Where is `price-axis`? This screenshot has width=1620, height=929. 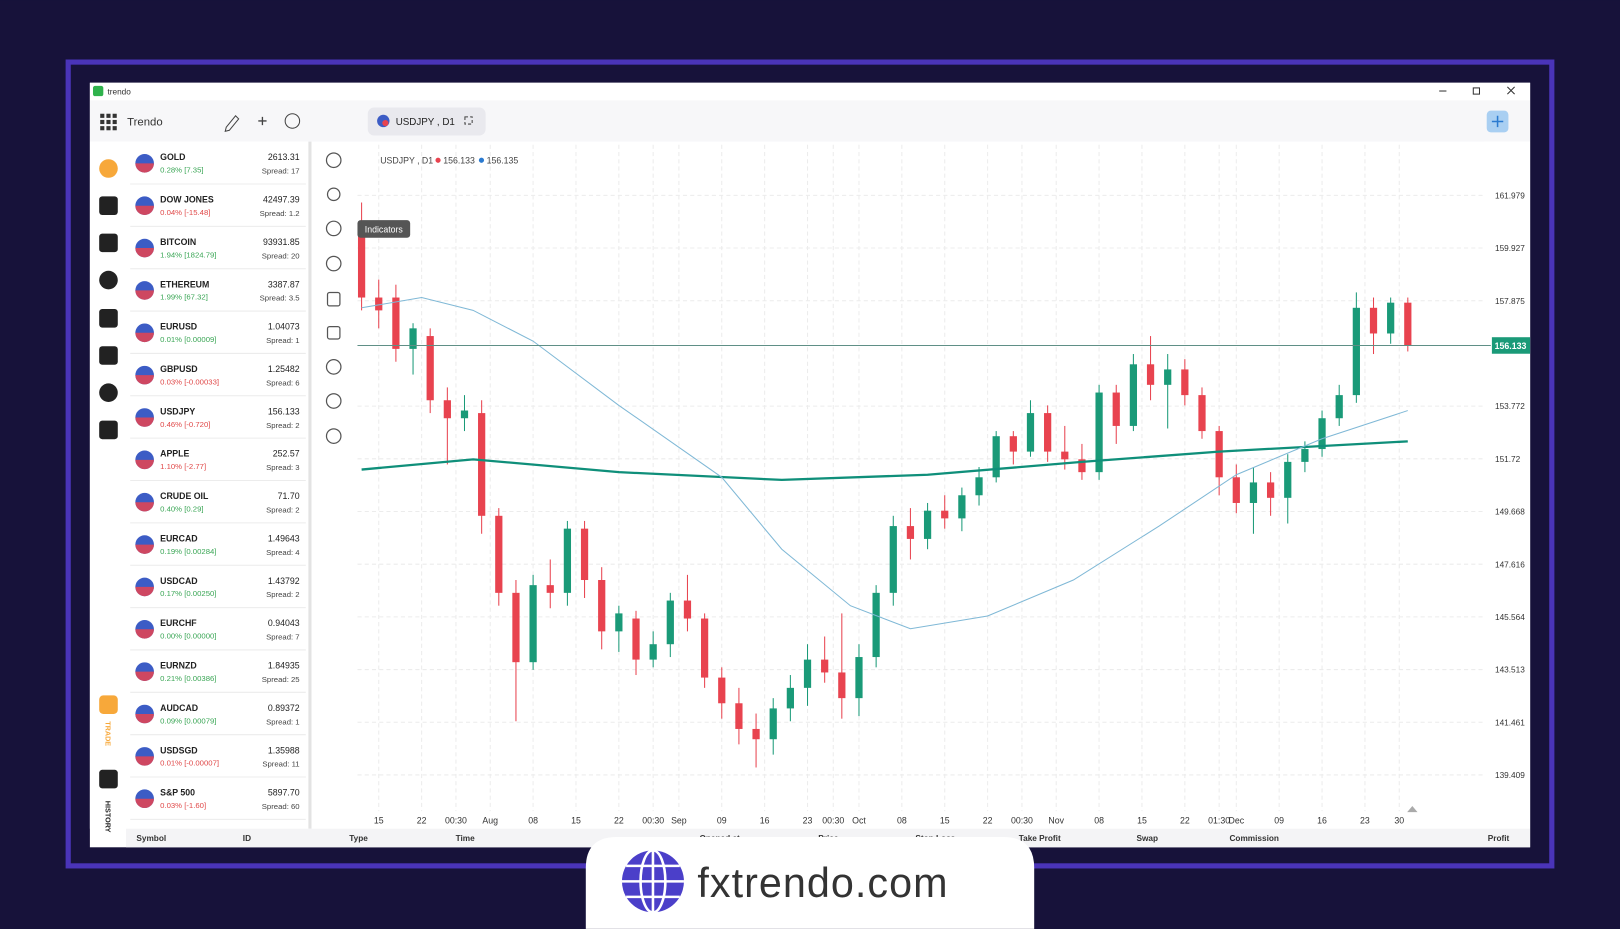
price-axis is located at coordinates (1507, 485).